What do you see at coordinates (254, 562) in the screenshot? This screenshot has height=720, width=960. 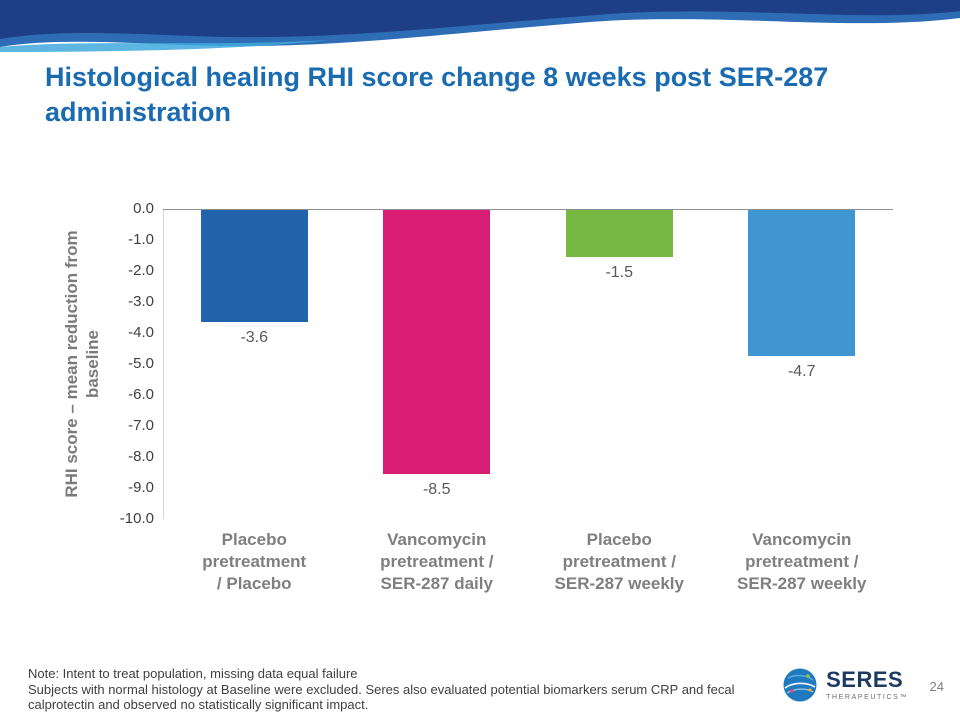 I see `category-label: Placebo pretreatment / Placebo` at bounding box center [254, 562].